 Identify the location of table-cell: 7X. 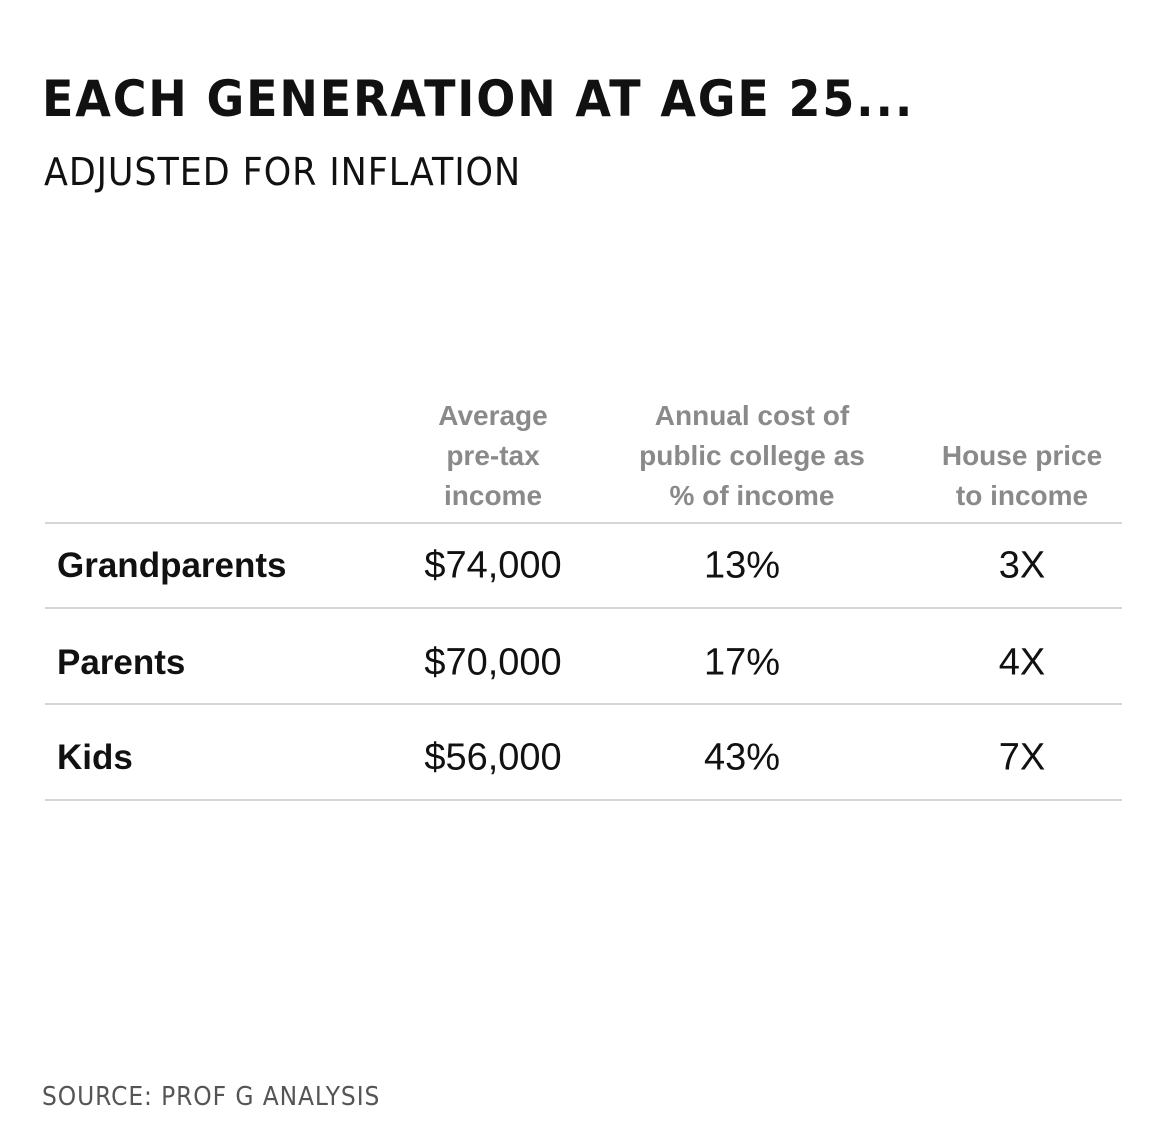
(1022, 757).